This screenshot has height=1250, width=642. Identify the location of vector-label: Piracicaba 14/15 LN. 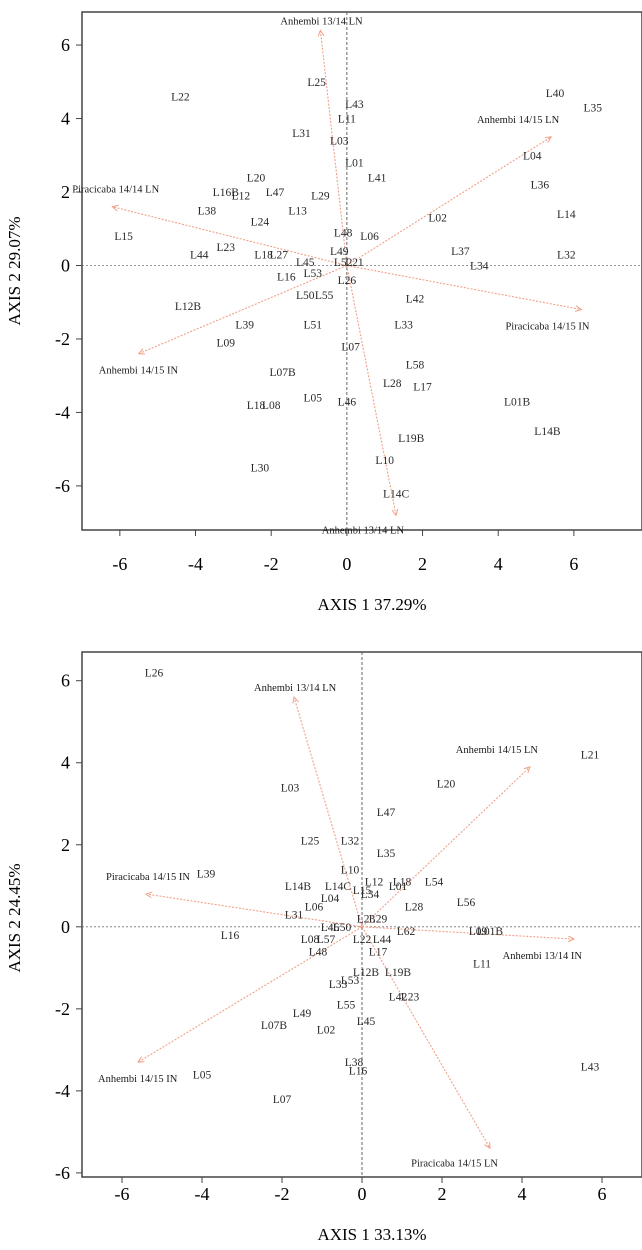
(454, 1163).